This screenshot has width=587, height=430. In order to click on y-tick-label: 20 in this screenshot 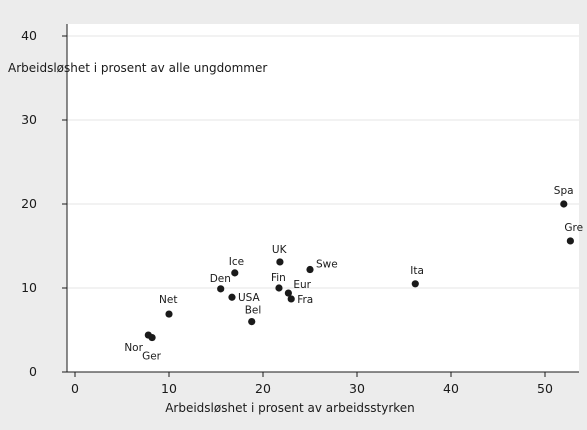, I will do `click(29, 203)`.